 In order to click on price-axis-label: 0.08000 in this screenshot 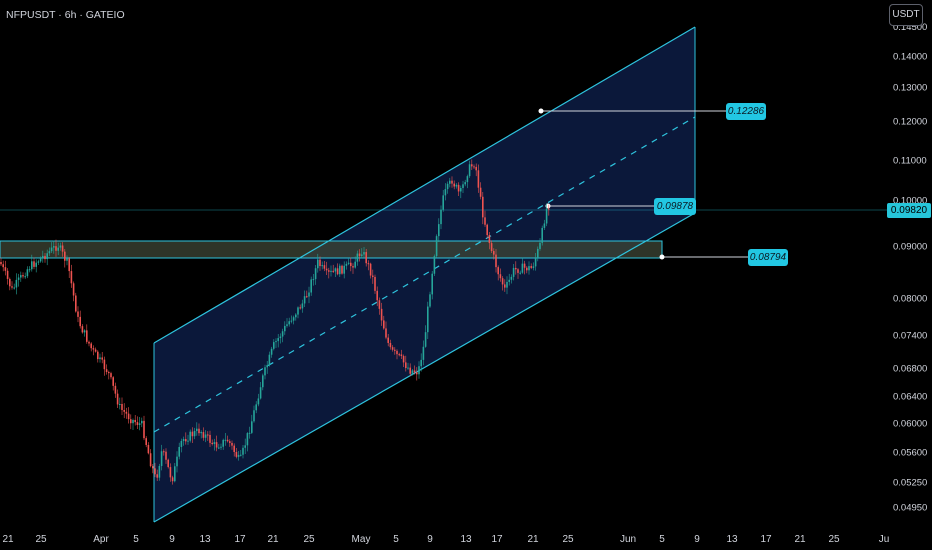, I will do `click(910, 299)`.